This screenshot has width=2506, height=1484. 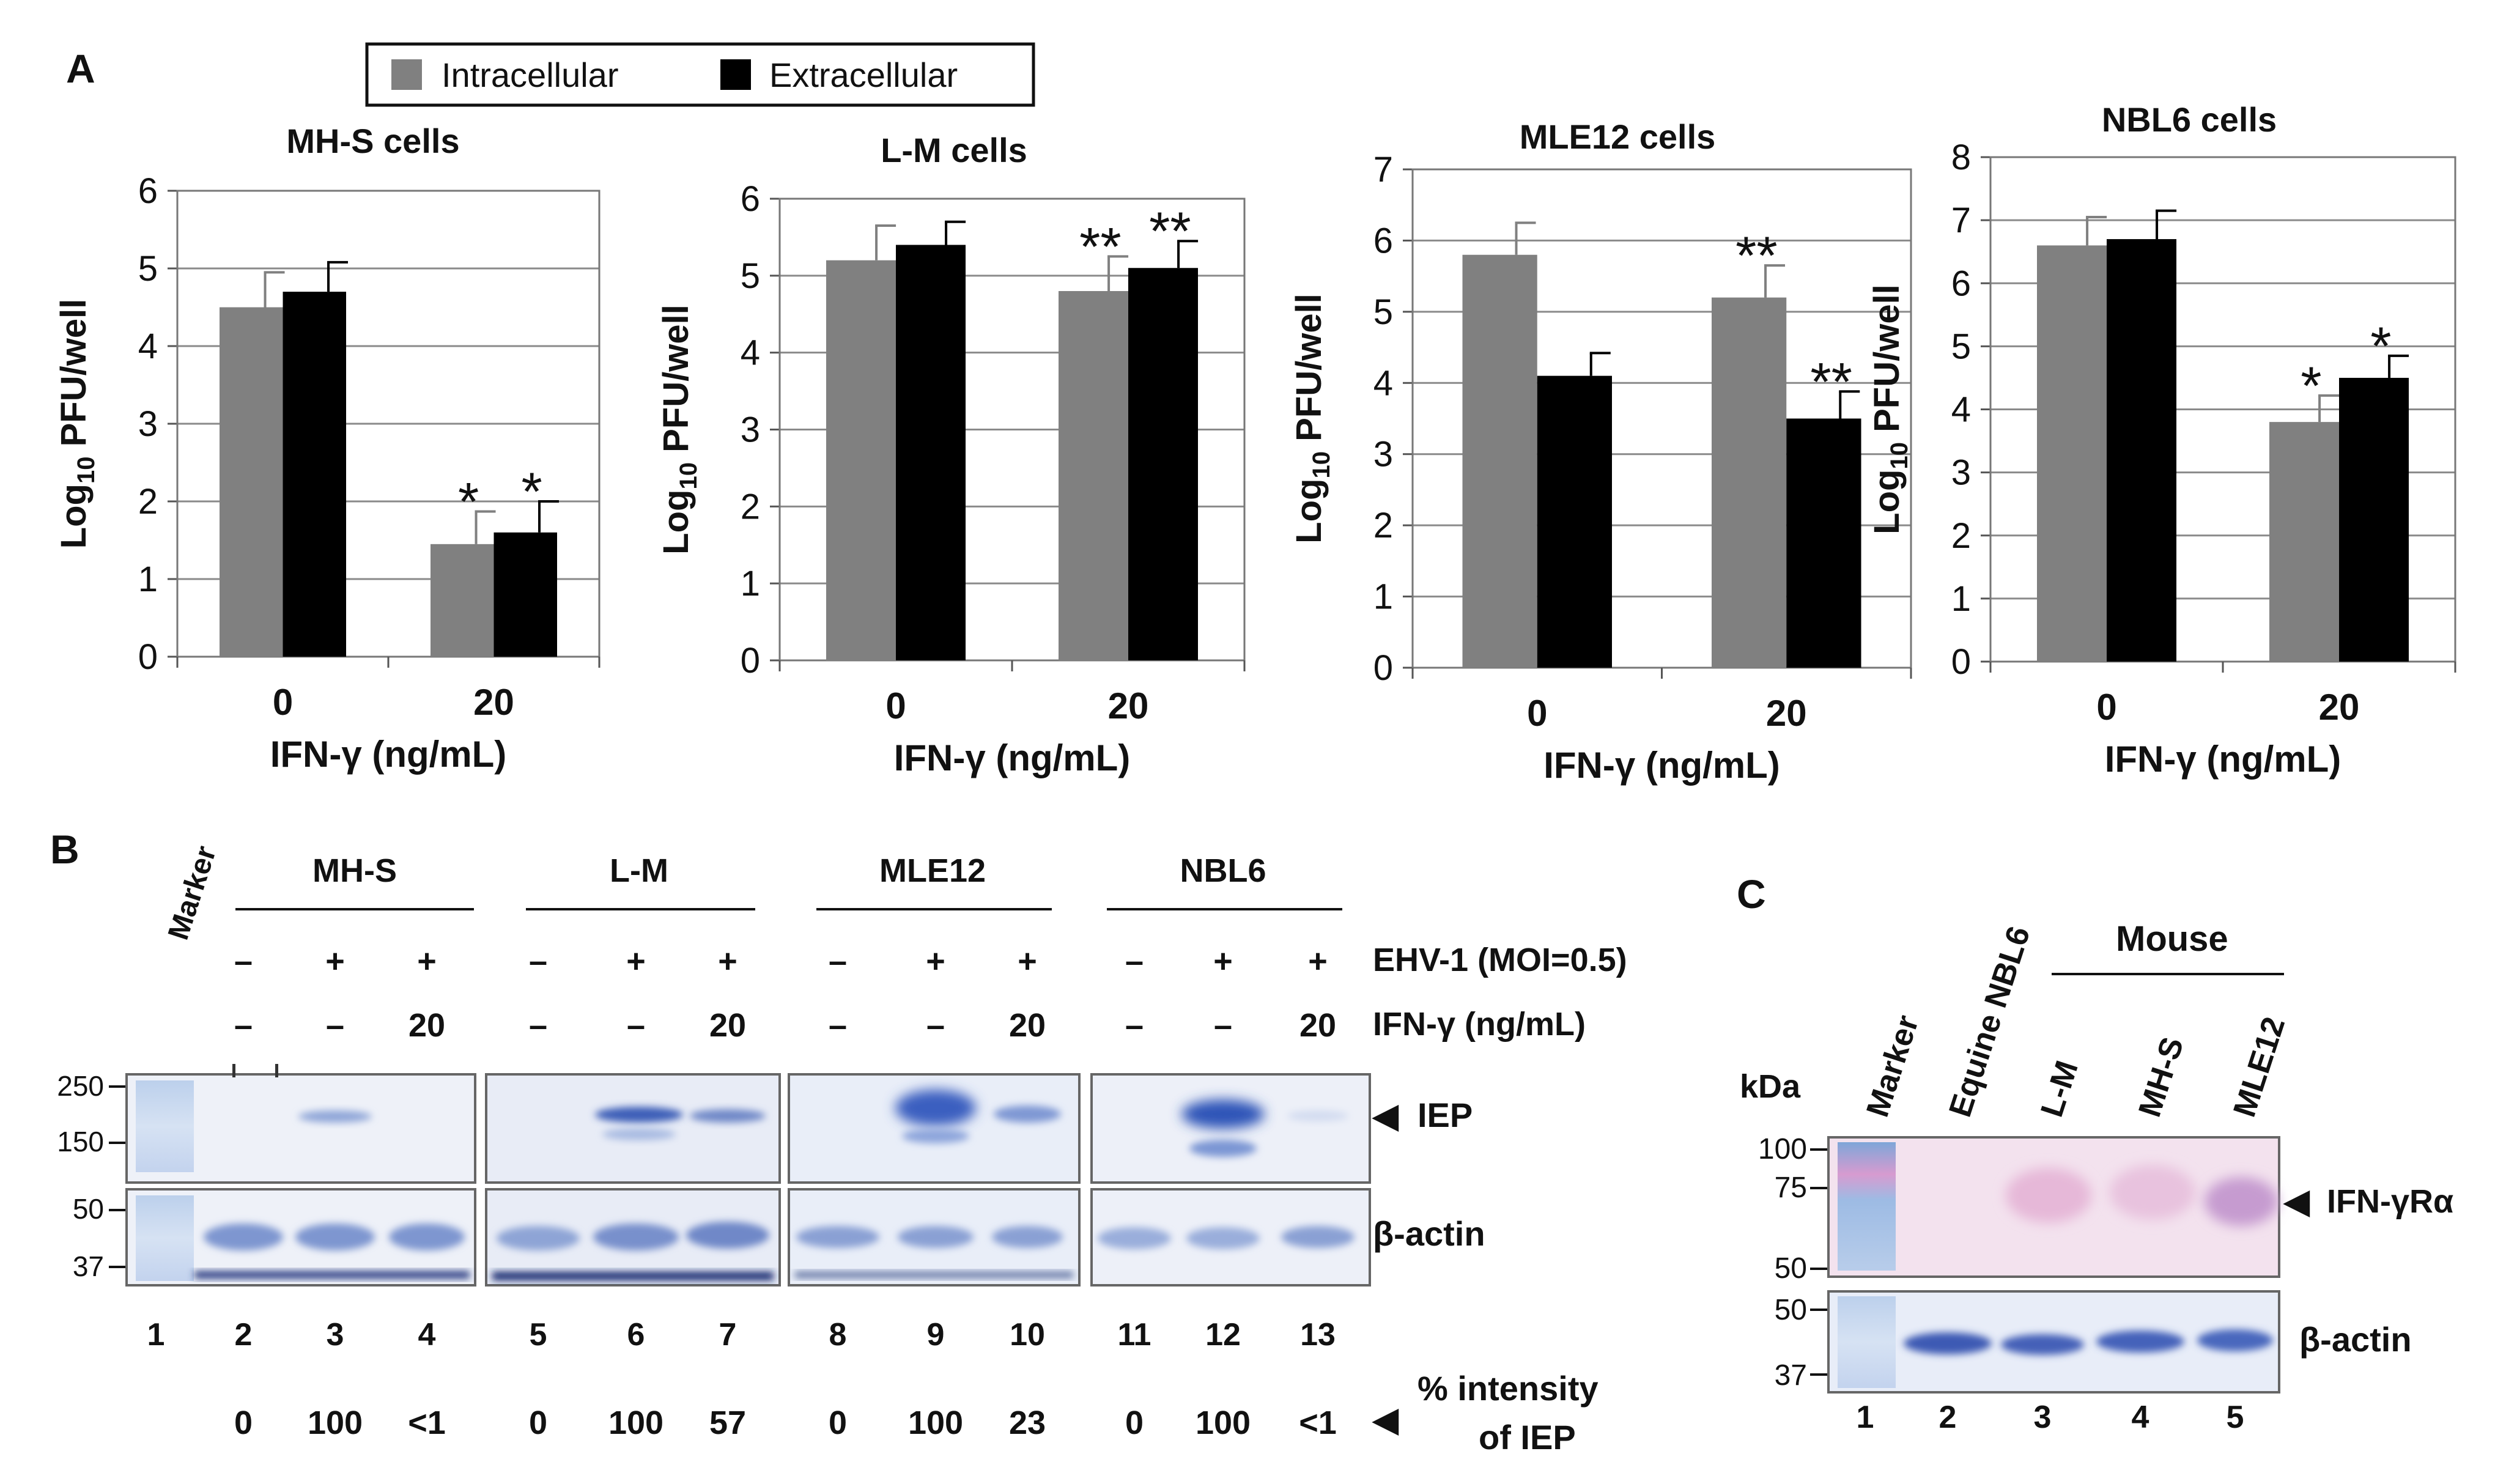 I want to click on intensity-value: <1, so click(x=1318, y=1423).